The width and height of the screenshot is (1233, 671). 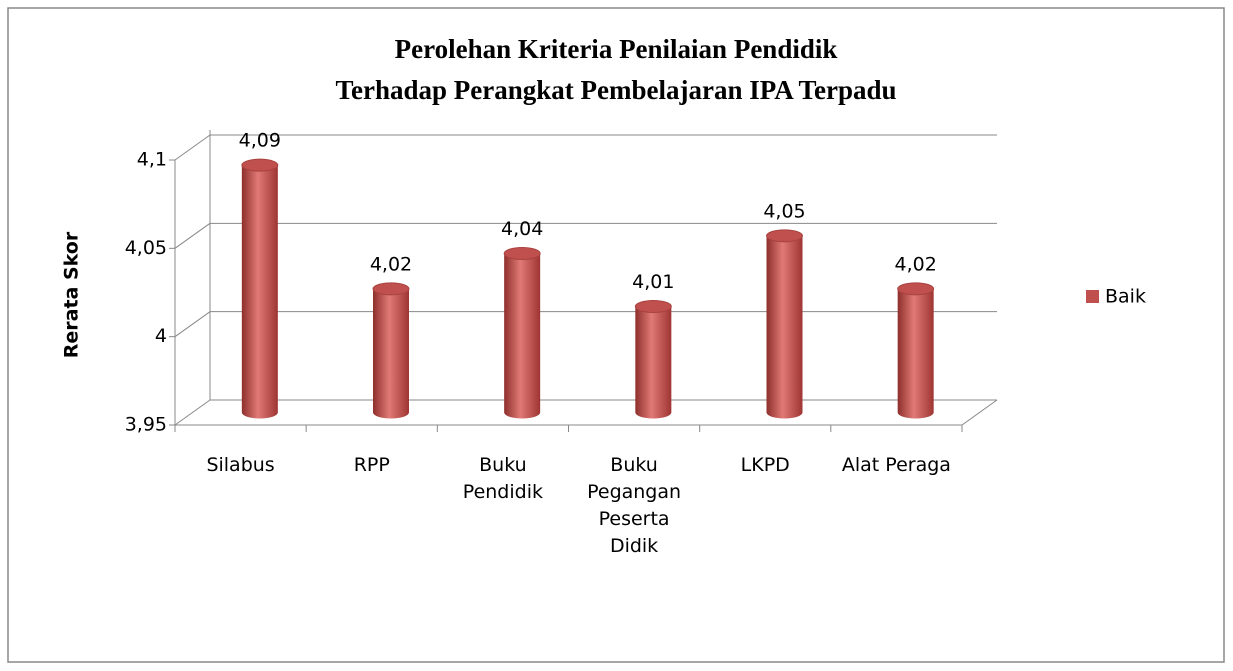 I want to click on legend-swatch, so click(x=1092, y=296).